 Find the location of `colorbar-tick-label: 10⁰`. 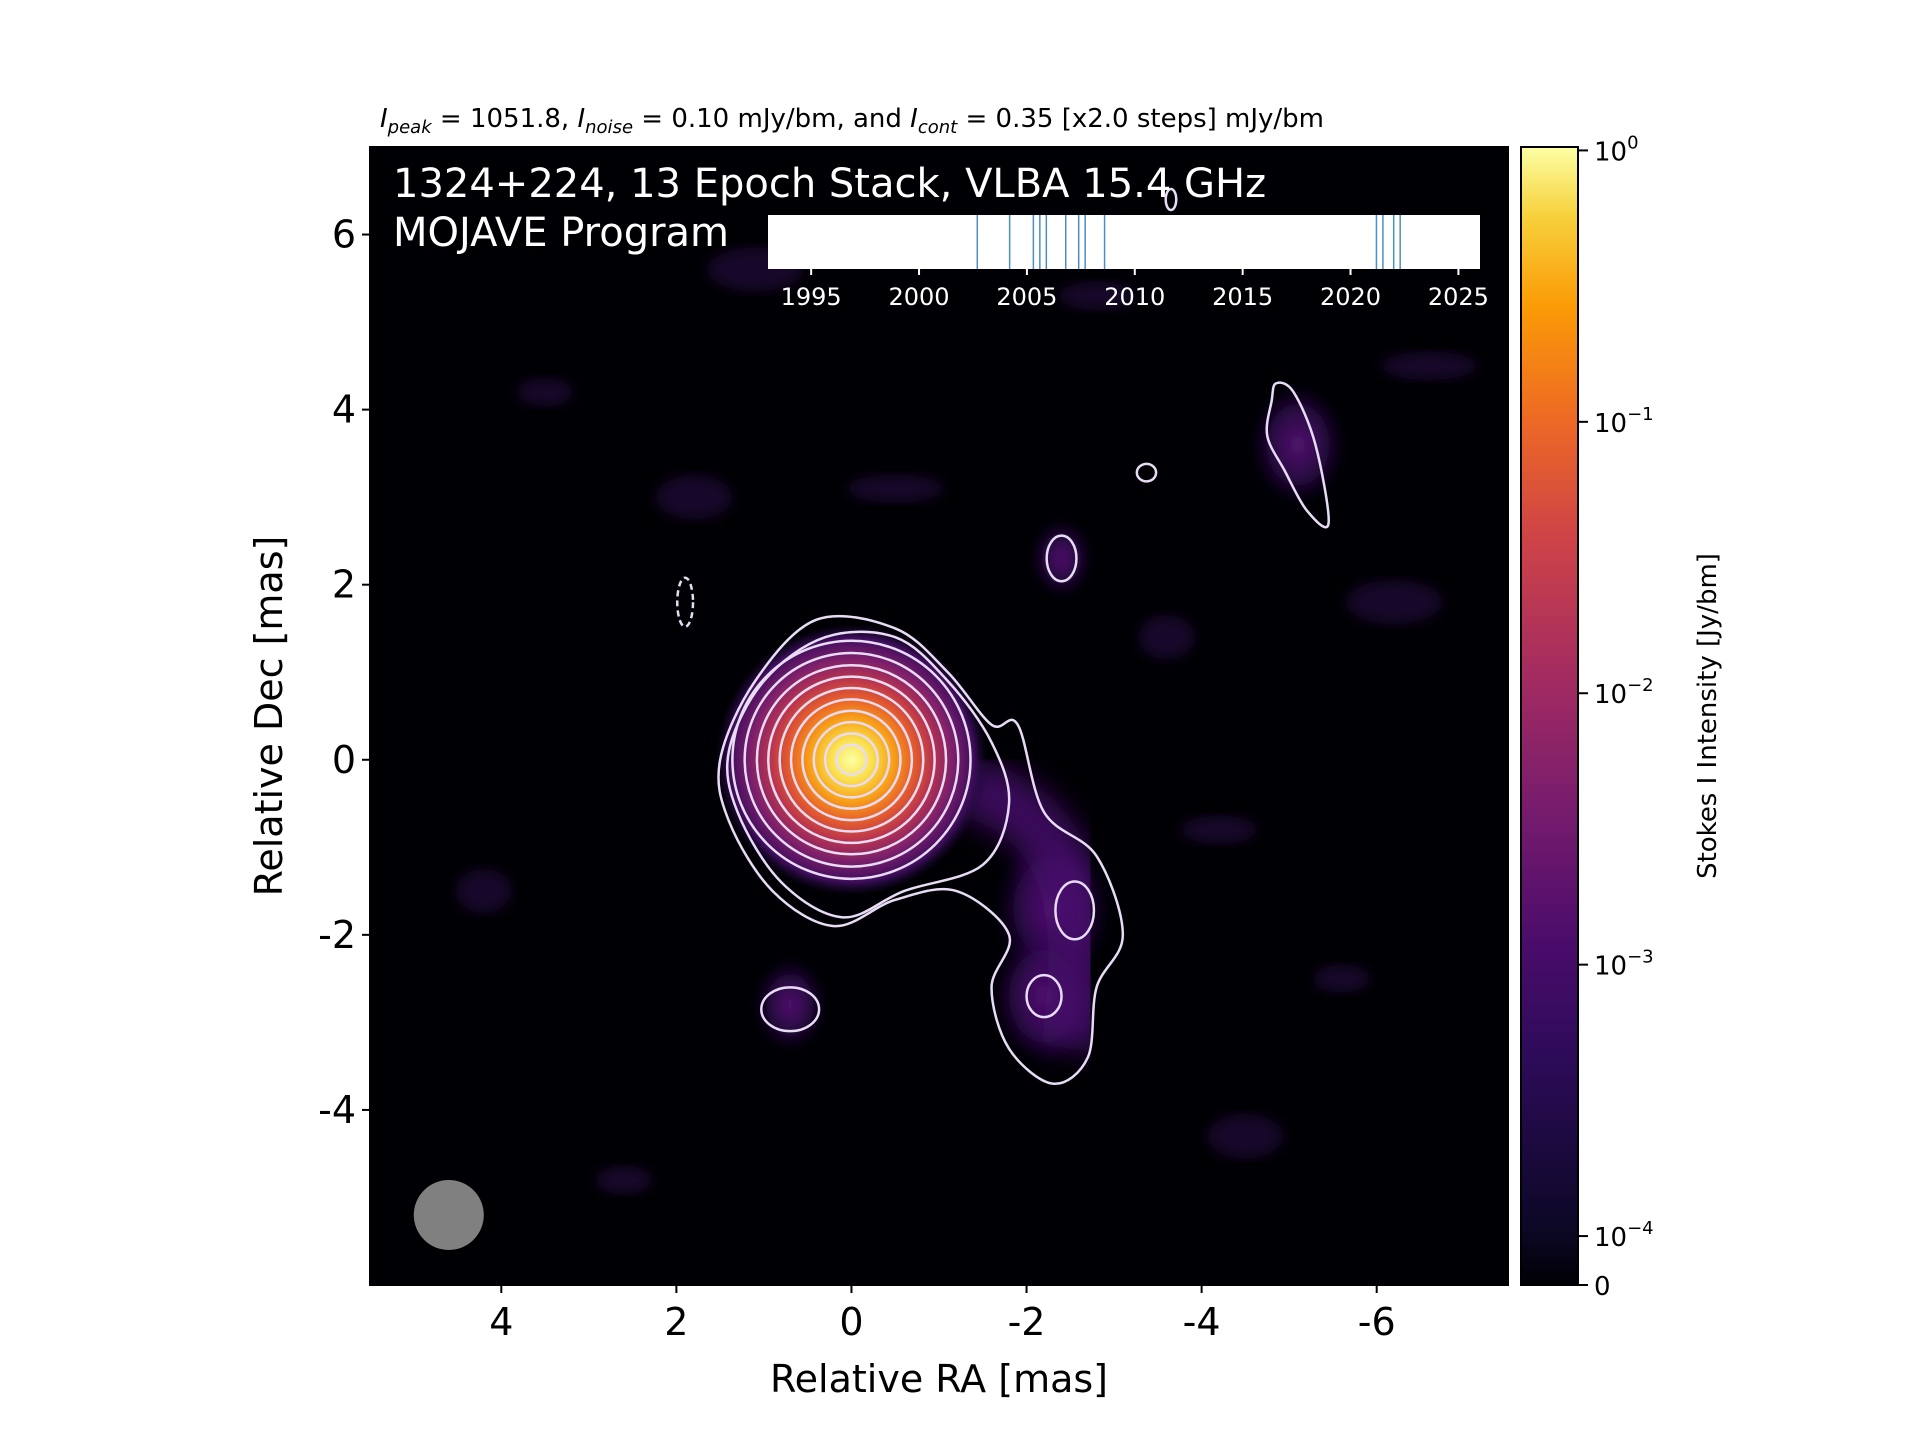

colorbar-tick-label: 10⁰ is located at coordinates (1616, 149).